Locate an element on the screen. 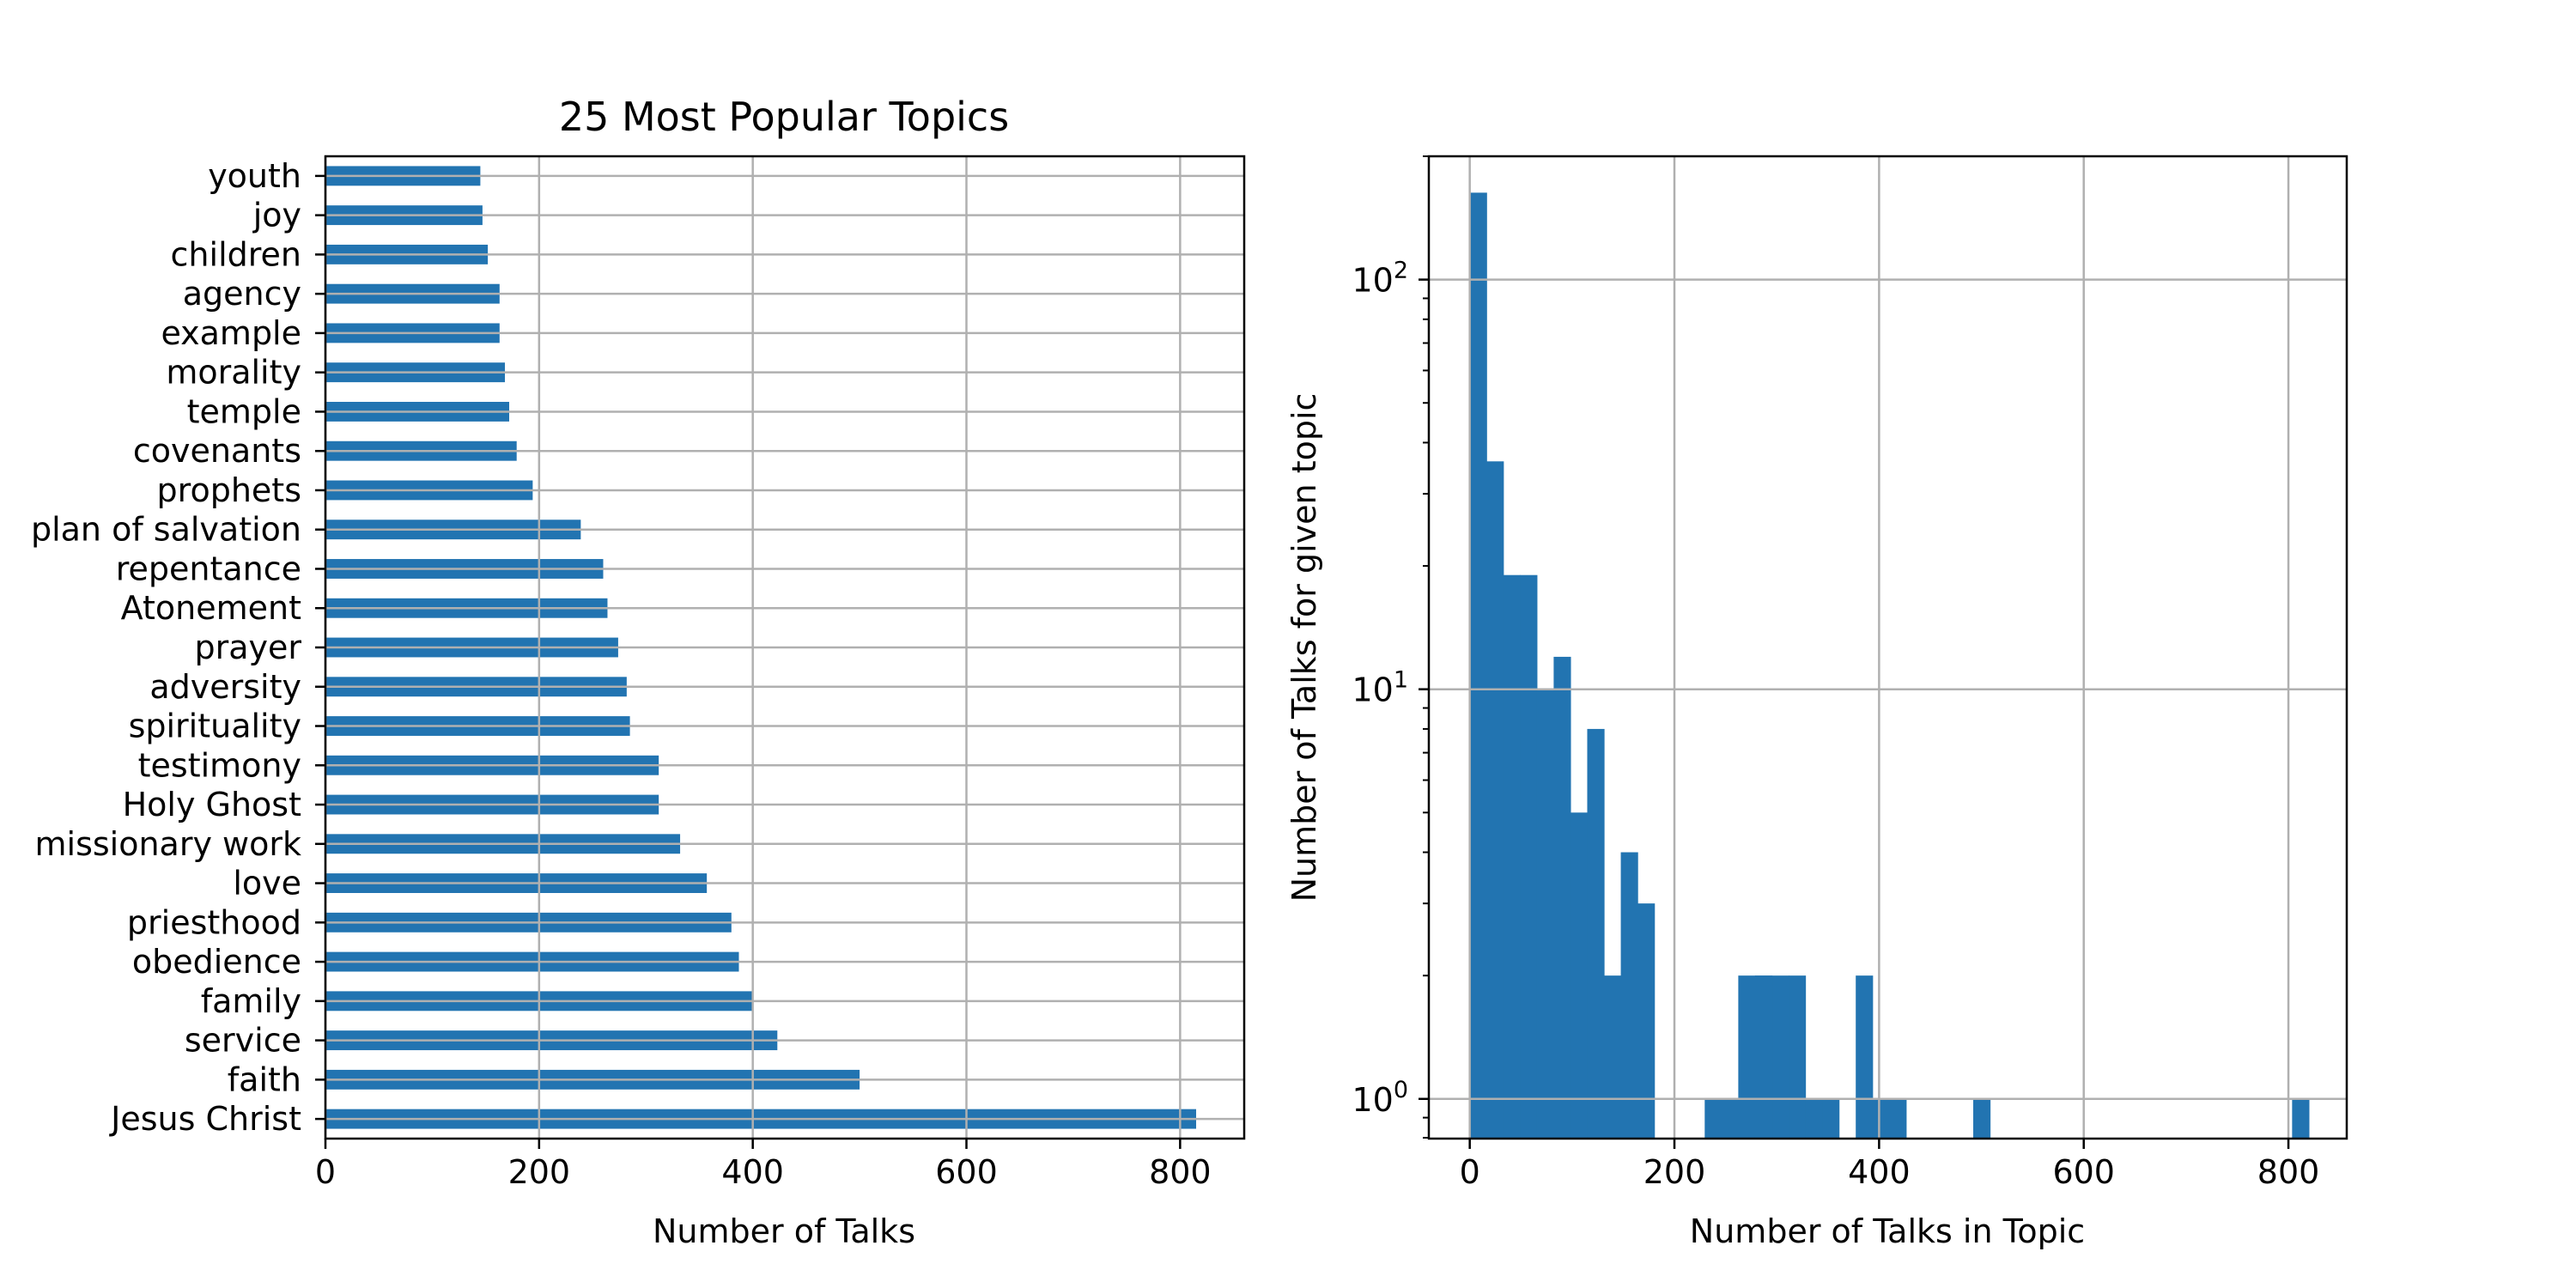  bar-chart-x-axis-label: Number of Talks is located at coordinates (784, 1231).